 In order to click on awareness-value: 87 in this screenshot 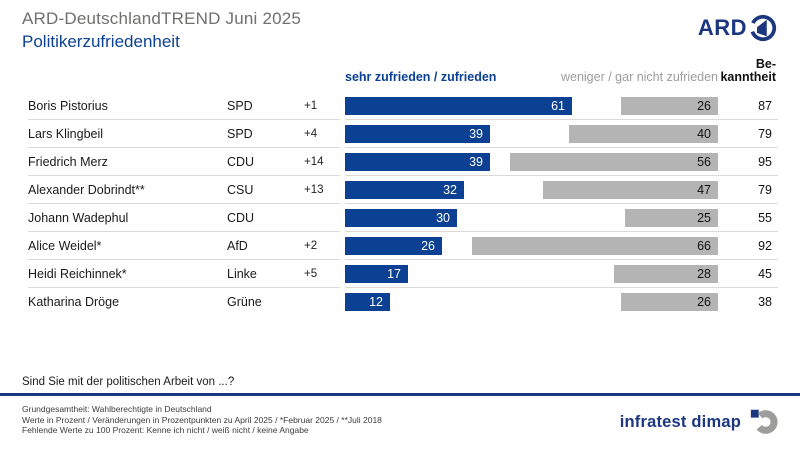, I will do `click(765, 105)`.